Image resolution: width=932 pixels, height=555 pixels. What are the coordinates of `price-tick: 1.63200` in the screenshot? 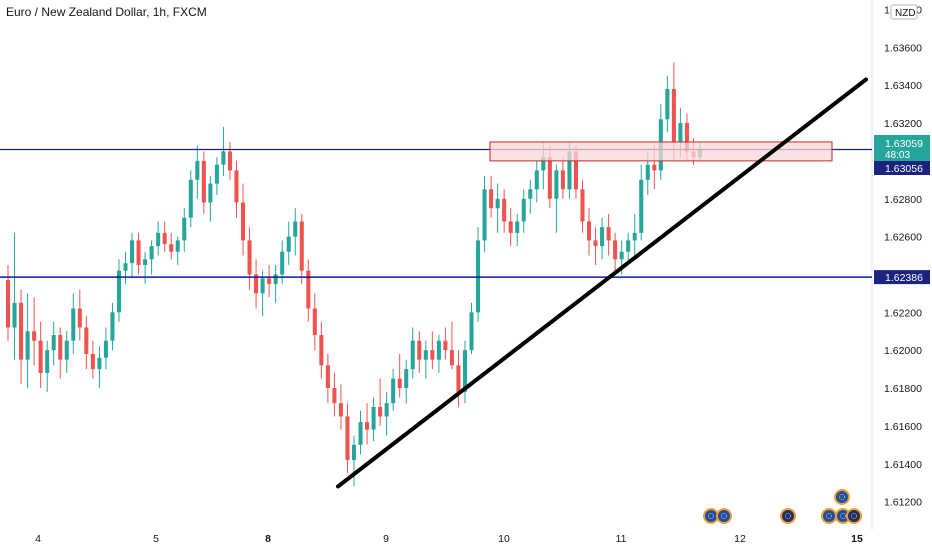 It's located at (903, 124).